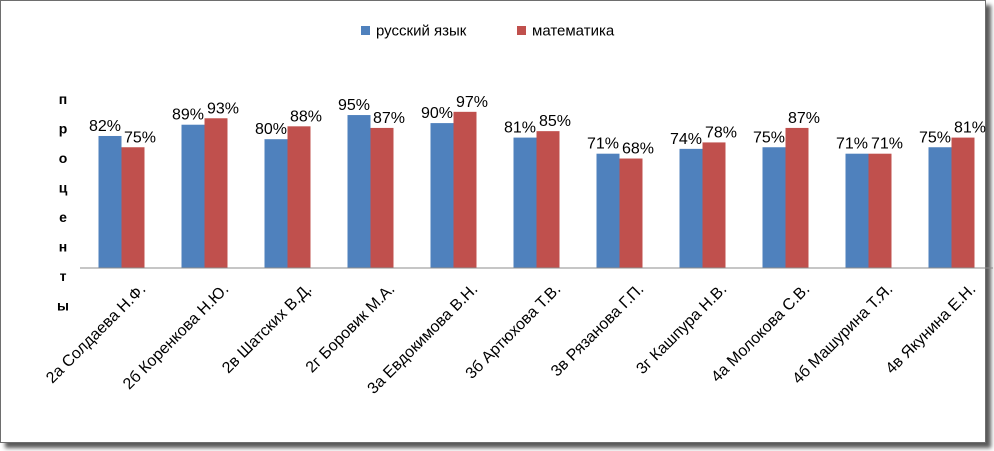 This screenshot has height=451, width=994. What do you see at coordinates (686, 139) in the screenshot?
I see `value-label: 74%` at bounding box center [686, 139].